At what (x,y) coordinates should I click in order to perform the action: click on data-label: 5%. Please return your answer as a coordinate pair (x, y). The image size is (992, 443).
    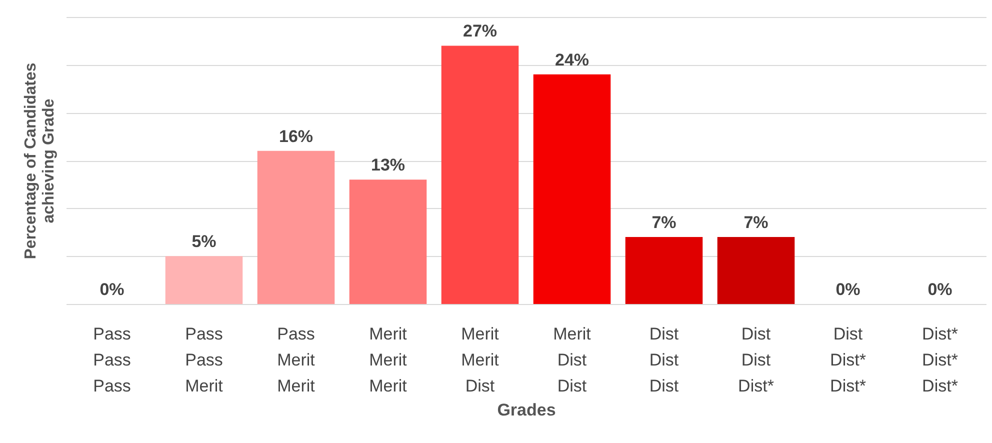
    Looking at the image, I should click on (204, 242).